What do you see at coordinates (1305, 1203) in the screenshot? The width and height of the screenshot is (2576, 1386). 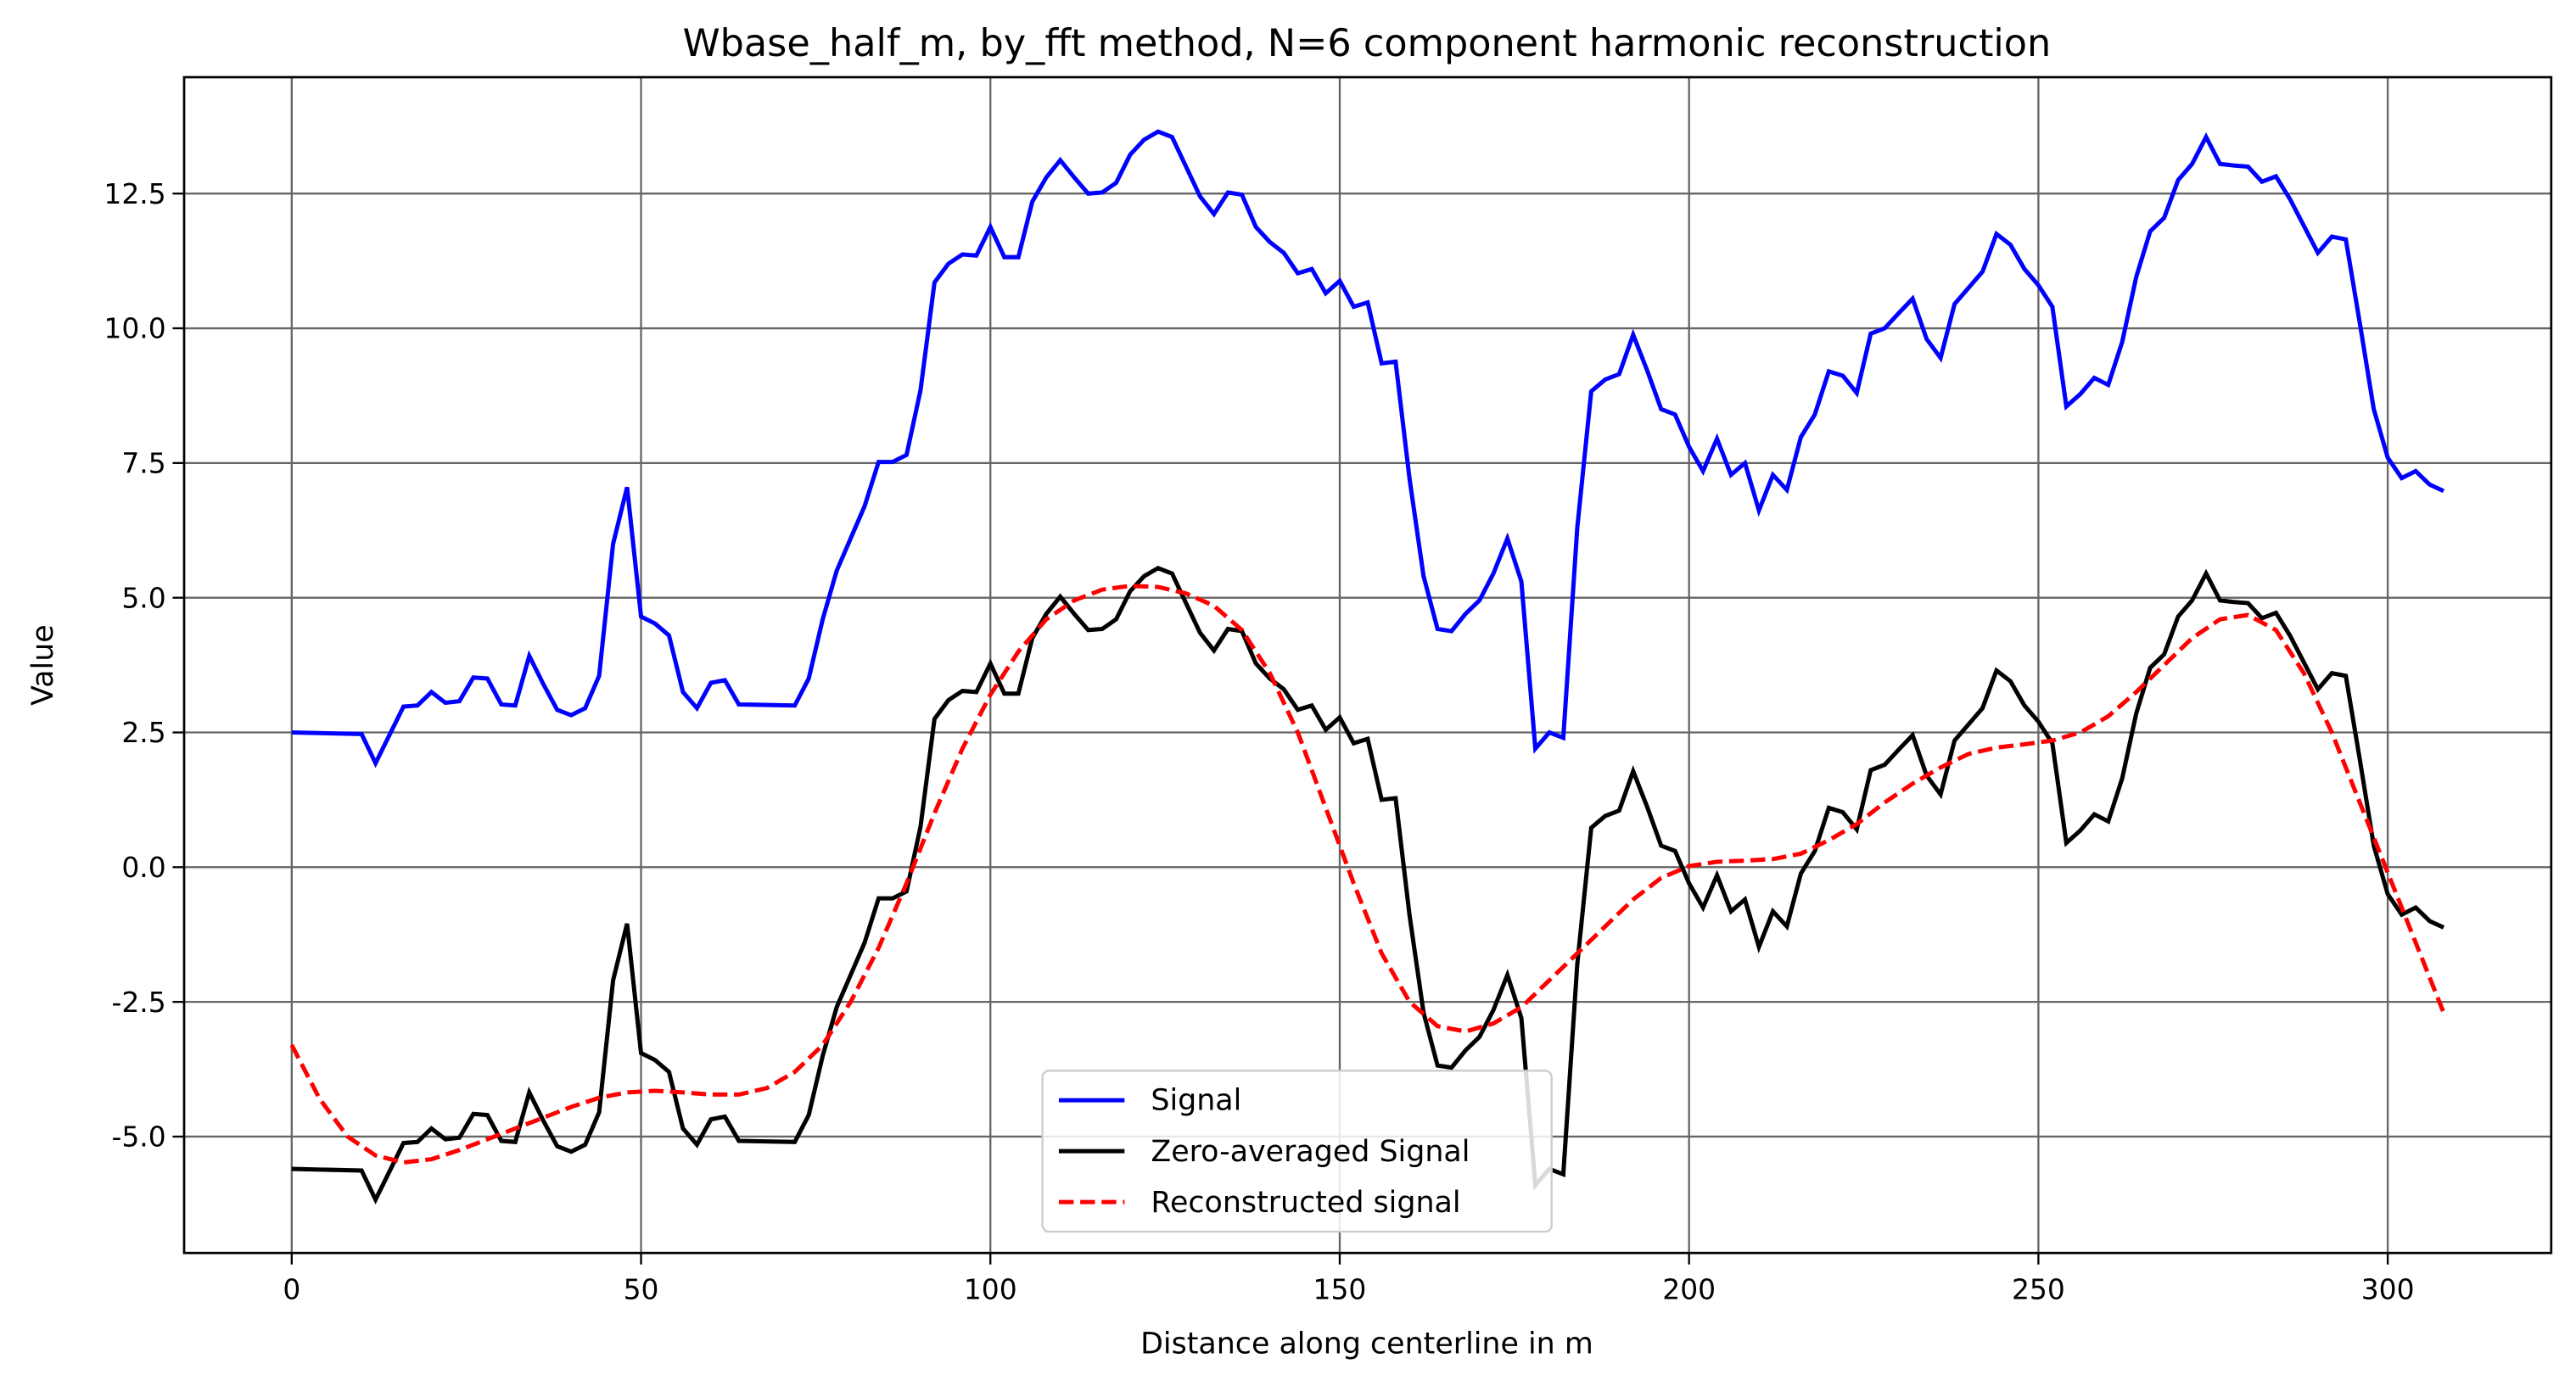 I see `legend-label: Reconstructed signal` at bounding box center [1305, 1203].